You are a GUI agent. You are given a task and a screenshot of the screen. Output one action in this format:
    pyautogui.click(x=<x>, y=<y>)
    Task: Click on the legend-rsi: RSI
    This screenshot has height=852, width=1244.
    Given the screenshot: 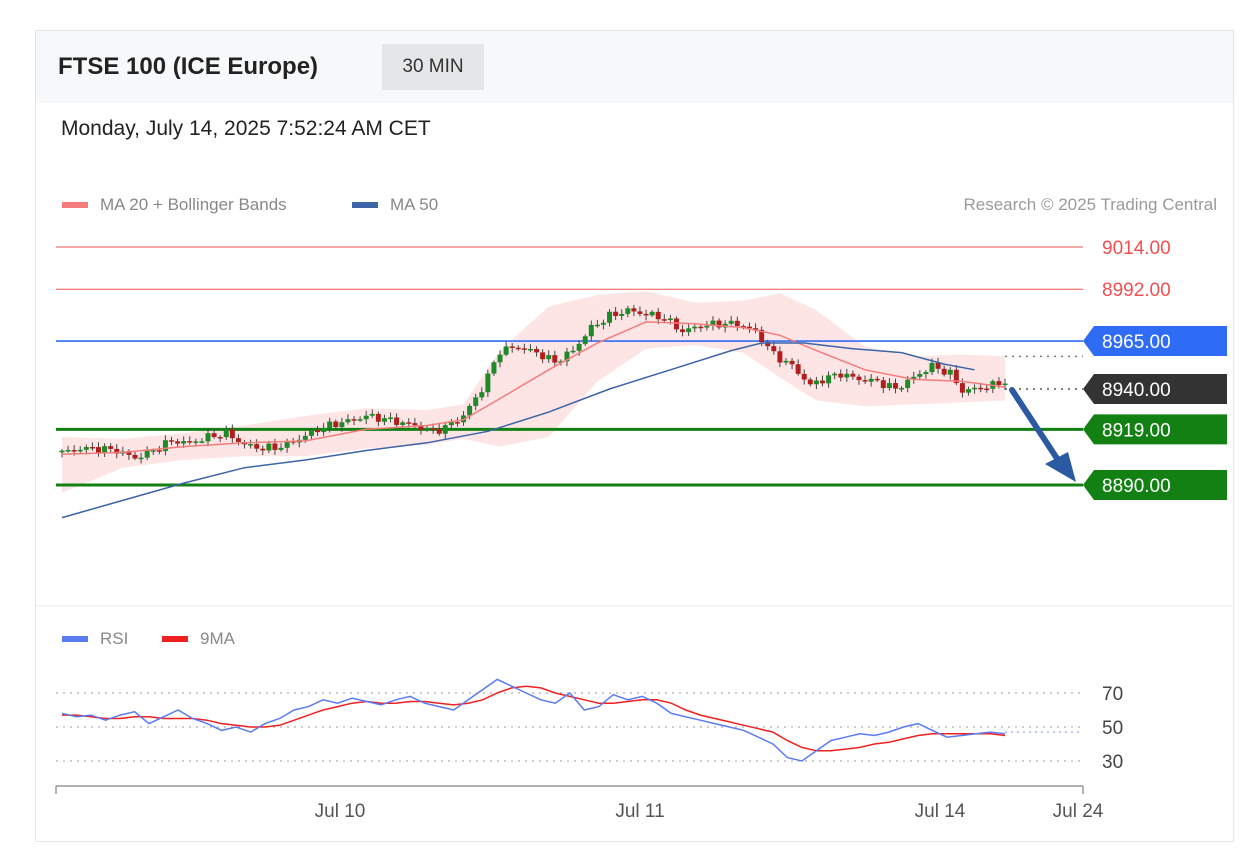 What is the action you would take?
    pyautogui.click(x=95, y=639)
    